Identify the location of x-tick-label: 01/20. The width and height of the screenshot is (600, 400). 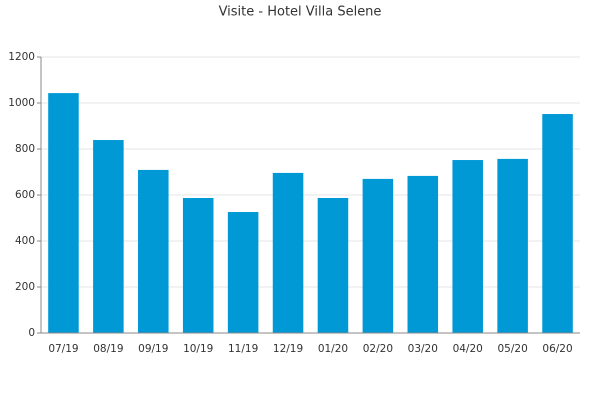
(333, 349).